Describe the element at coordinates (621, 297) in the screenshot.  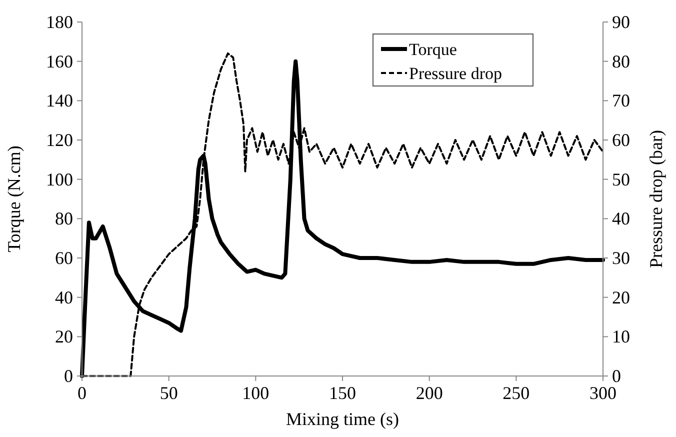
I see `y2-tick-label: 20` at that location.